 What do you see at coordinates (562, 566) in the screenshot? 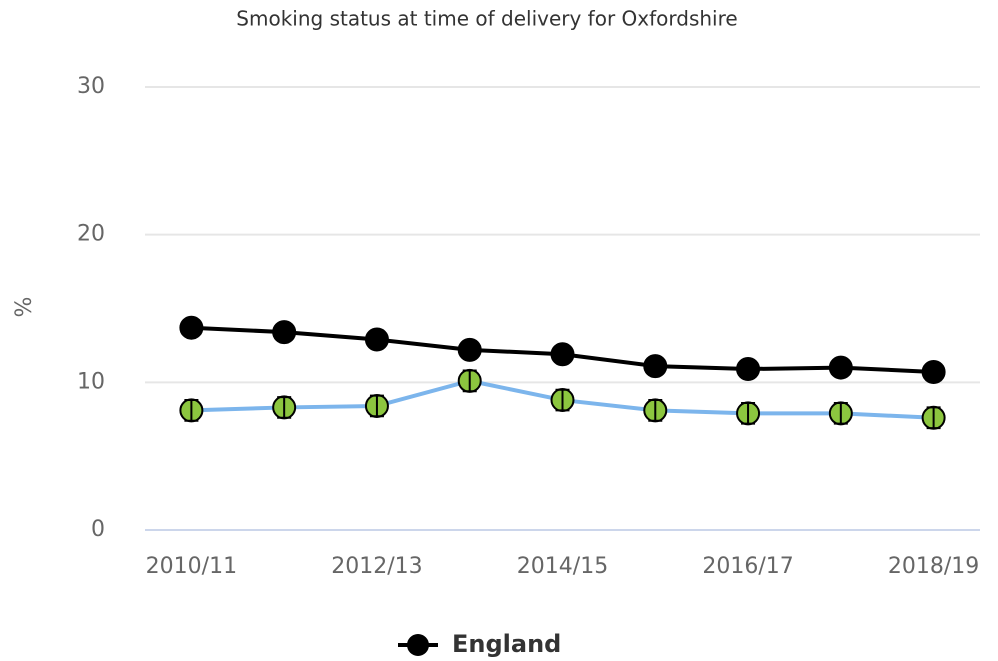
I see `x-tick-label: 2014/15` at bounding box center [562, 566].